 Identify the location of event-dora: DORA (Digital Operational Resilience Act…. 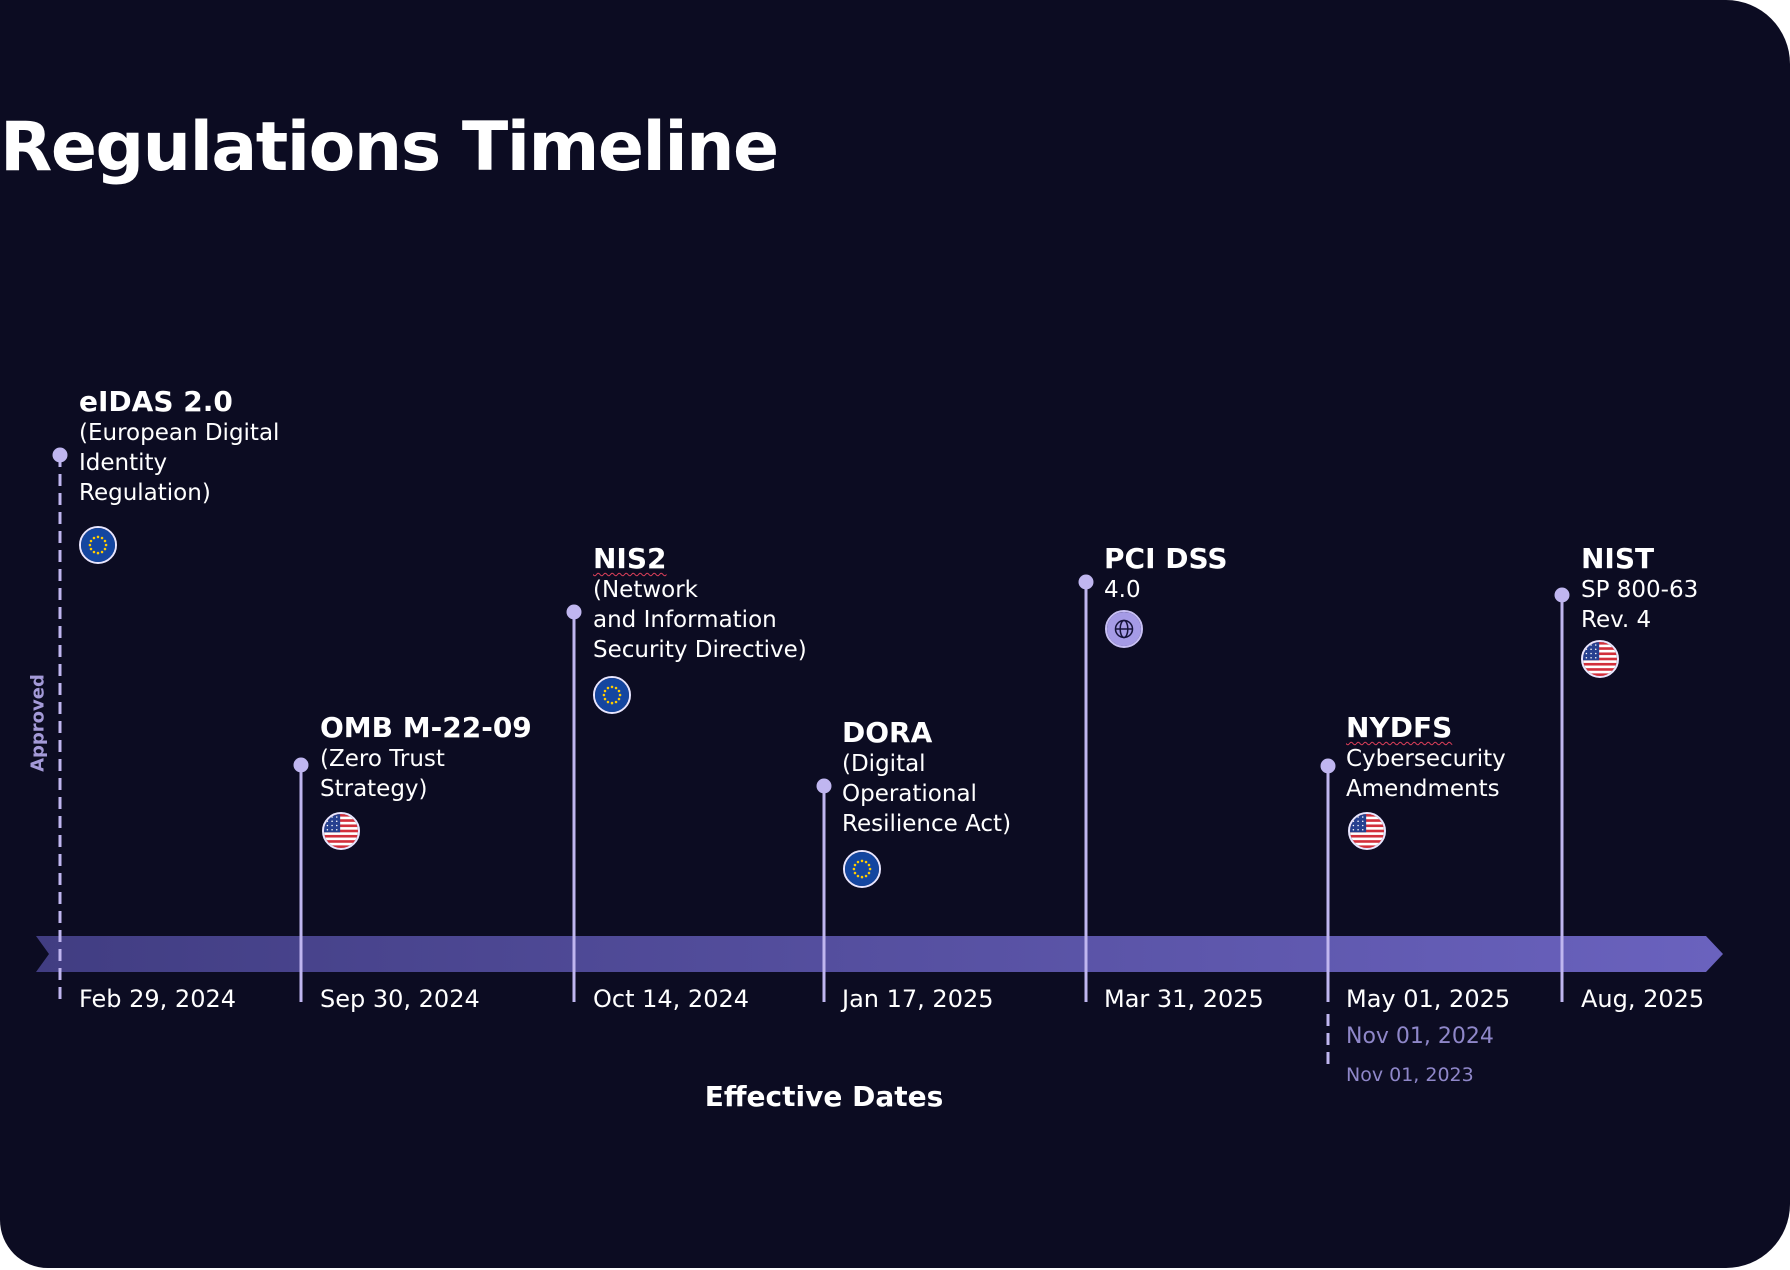
(926, 778).